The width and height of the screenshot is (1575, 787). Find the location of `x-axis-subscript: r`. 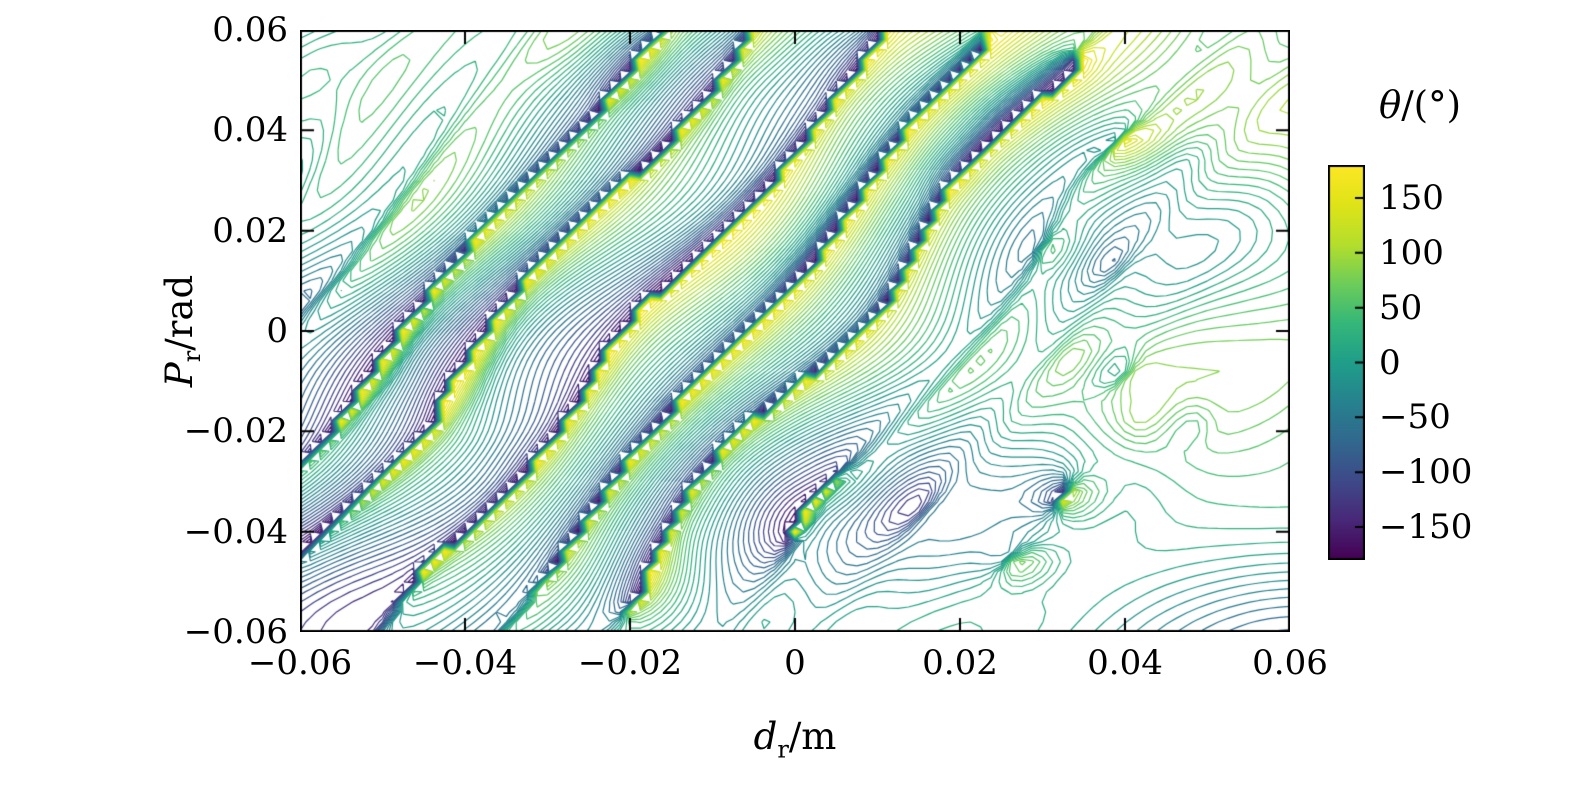

x-axis-subscript: r is located at coordinates (783, 749).